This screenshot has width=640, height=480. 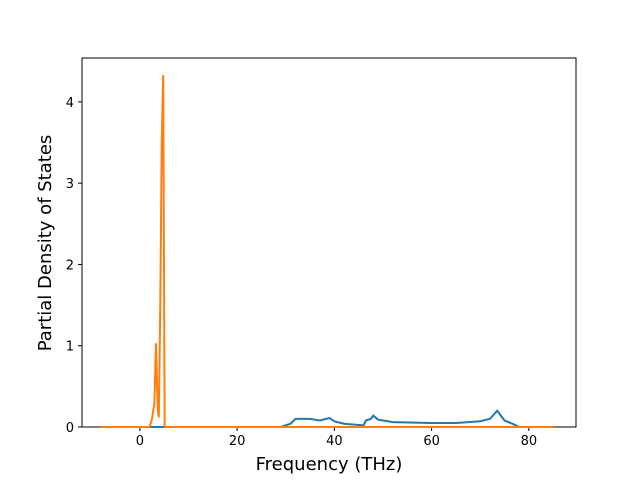 I want to click on x-axis-label: Frequency (THz), so click(x=329, y=464).